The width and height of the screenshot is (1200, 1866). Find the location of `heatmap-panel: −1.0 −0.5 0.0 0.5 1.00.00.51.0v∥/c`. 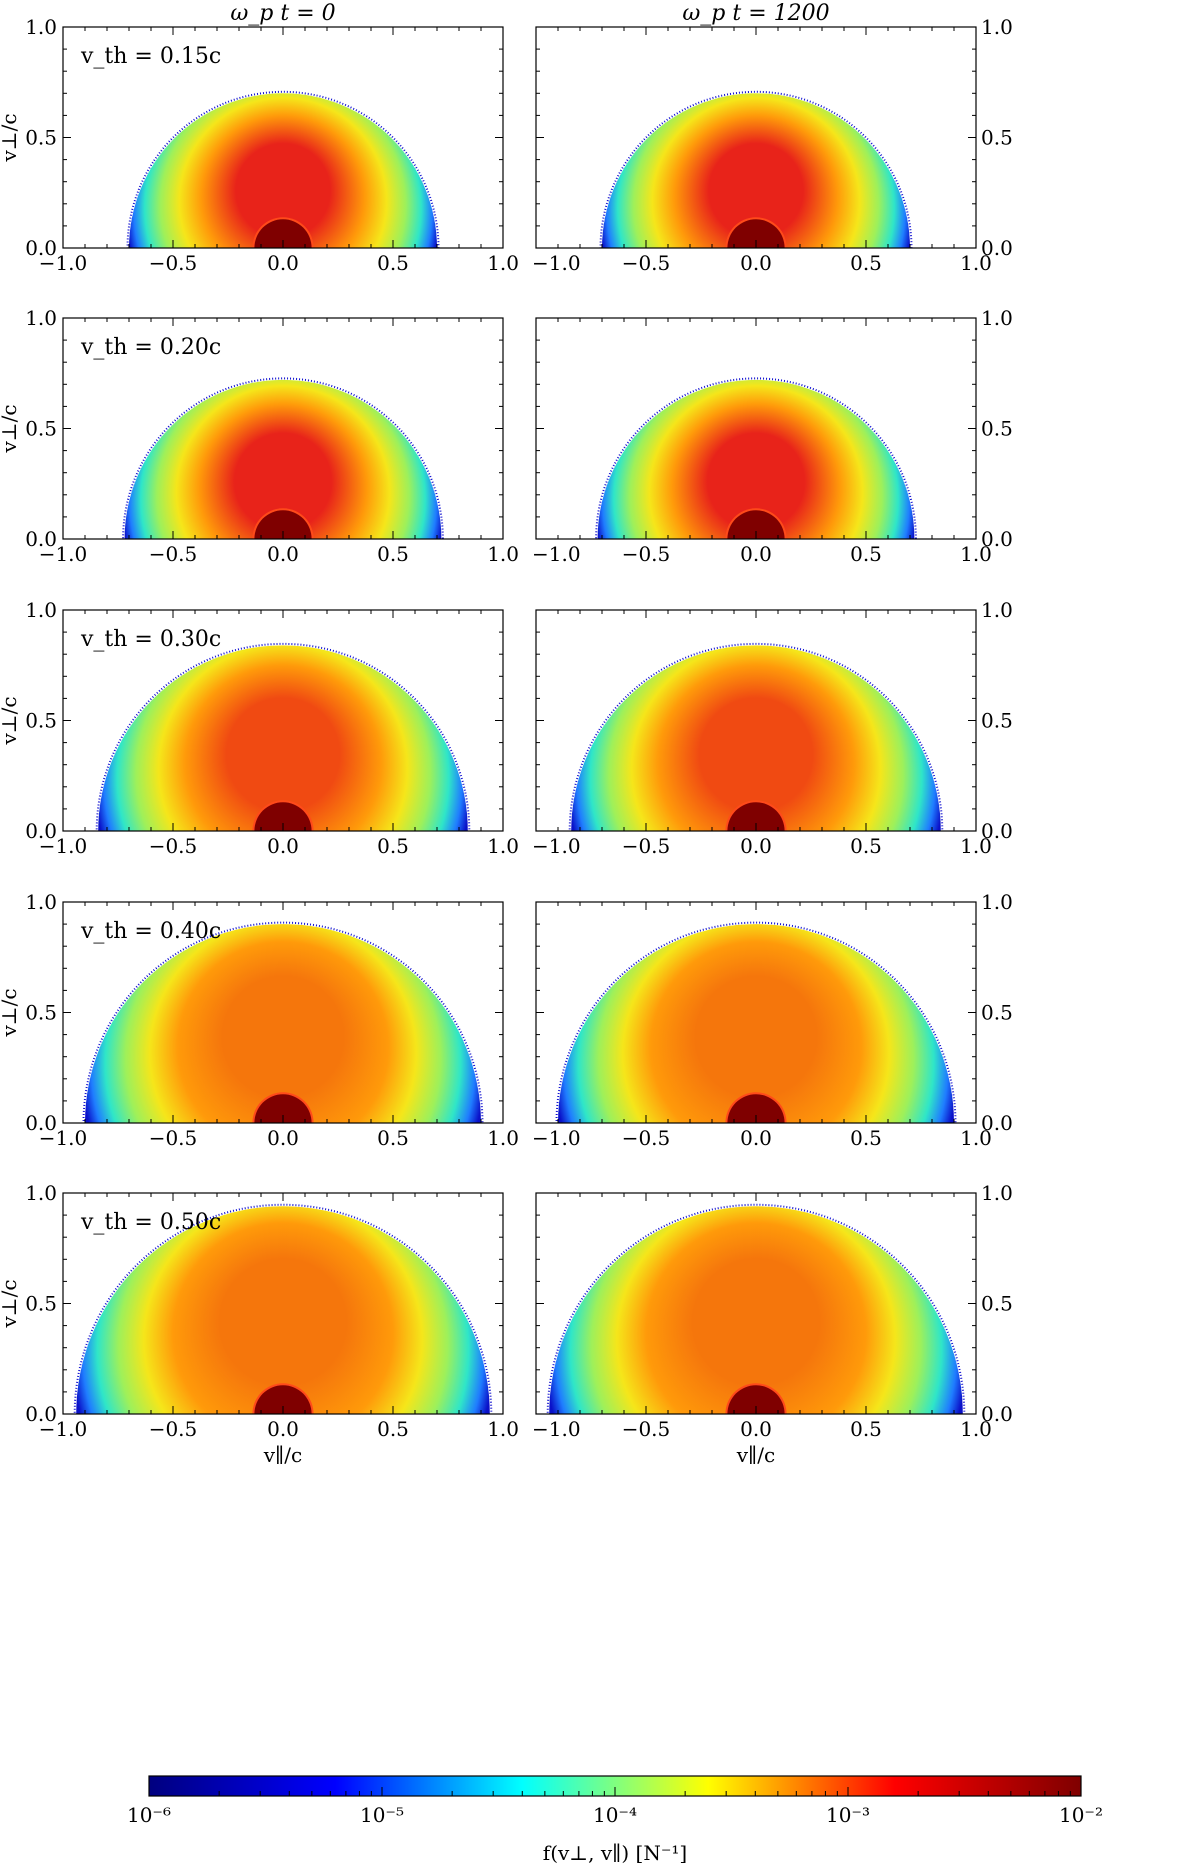

heatmap-panel: −1.0 −0.5 0.0 0.5 1.00.00.51.0v∥/c is located at coordinates (772, 1324).